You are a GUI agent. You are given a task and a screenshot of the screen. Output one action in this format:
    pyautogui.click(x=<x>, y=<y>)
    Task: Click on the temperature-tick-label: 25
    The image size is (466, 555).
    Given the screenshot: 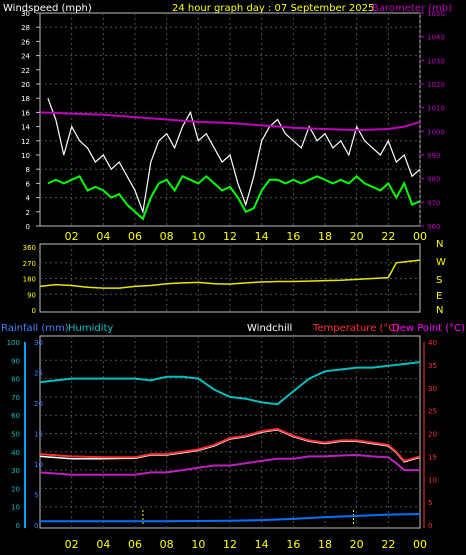 What is the action you would take?
    pyautogui.click(x=432, y=412)
    